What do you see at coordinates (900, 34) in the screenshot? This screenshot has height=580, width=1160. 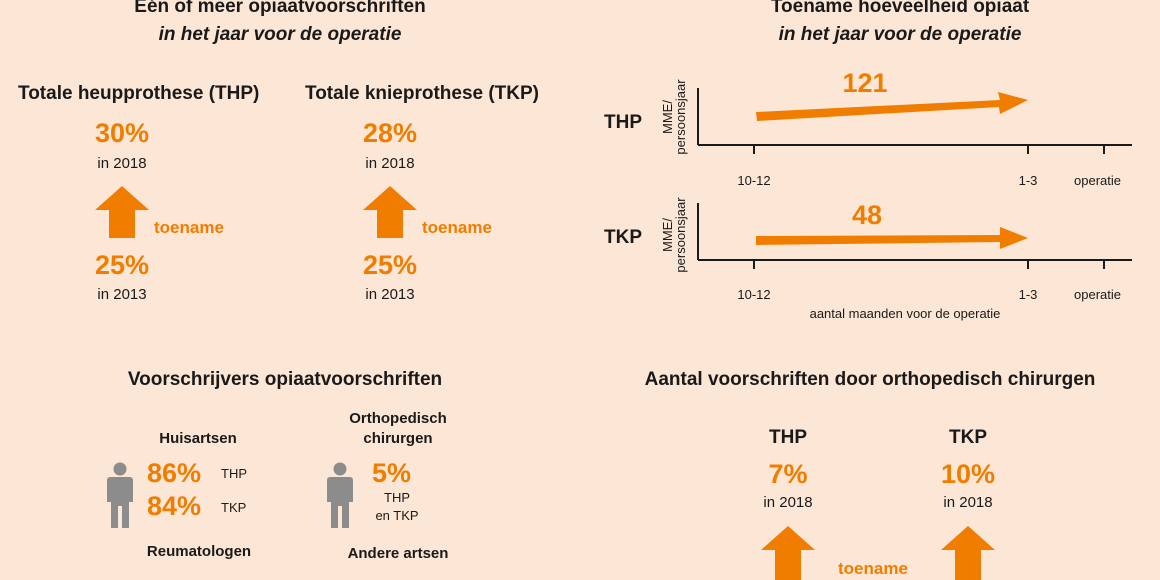 I see `opiate-amount-subtitle: in het jaar voor de operatie` at bounding box center [900, 34].